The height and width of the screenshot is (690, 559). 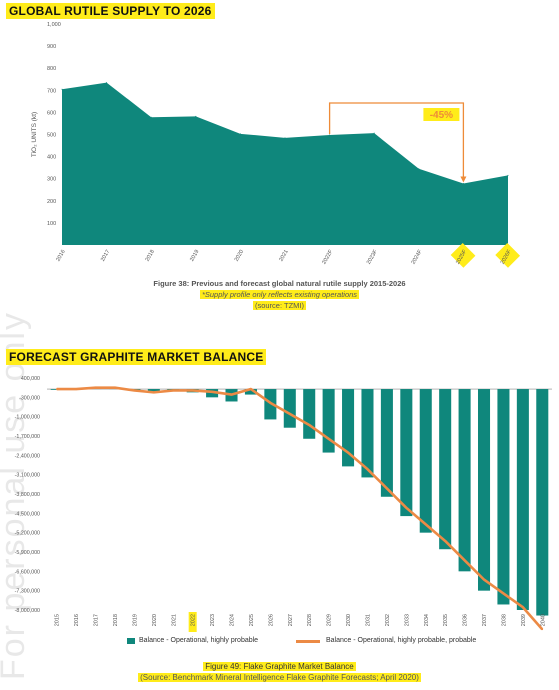 What do you see at coordinates (524, 620) in the screenshot?
I see `chart2-x-tick: 2039` at bounding box center [524, 620].